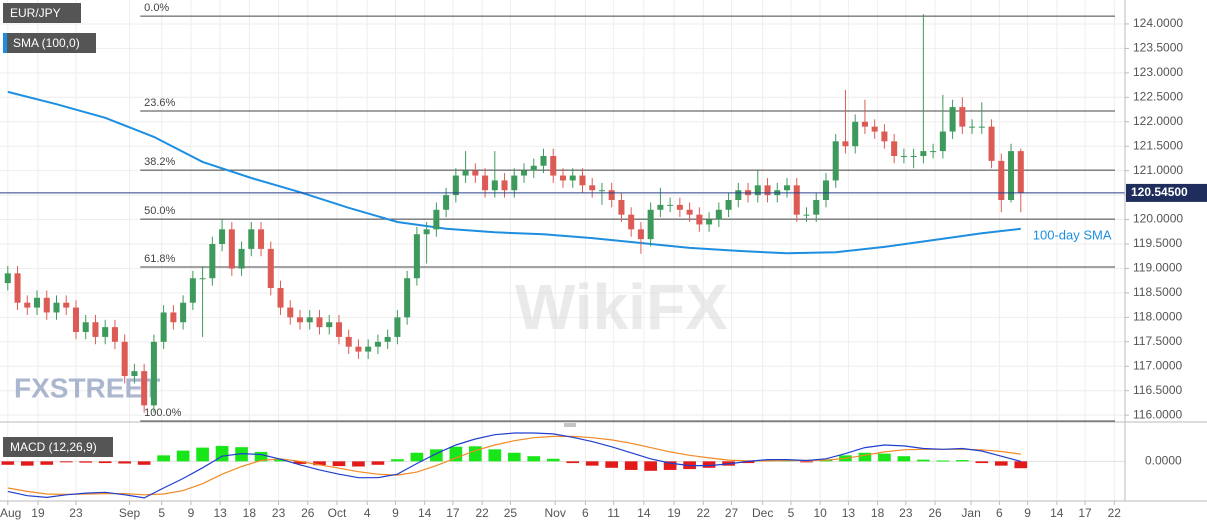 This screenshot has width=1207, height=526. What do you see at coordinates (621, 307) in the screenshot?
I see `watermark: WikiFX` at bounding box center [621, 307].